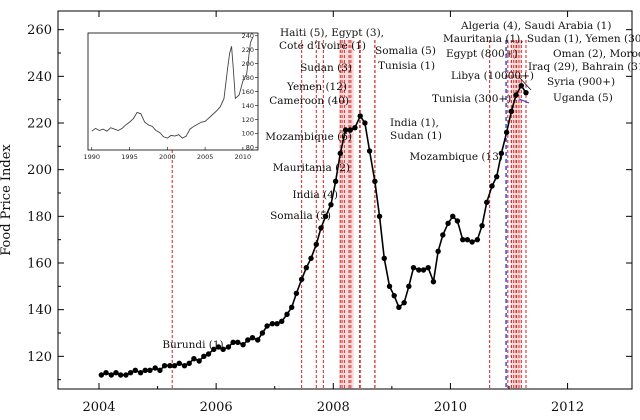 The image size is (640, 420). I want to click on inset-y-tick-label: 240, so click(248, 36).